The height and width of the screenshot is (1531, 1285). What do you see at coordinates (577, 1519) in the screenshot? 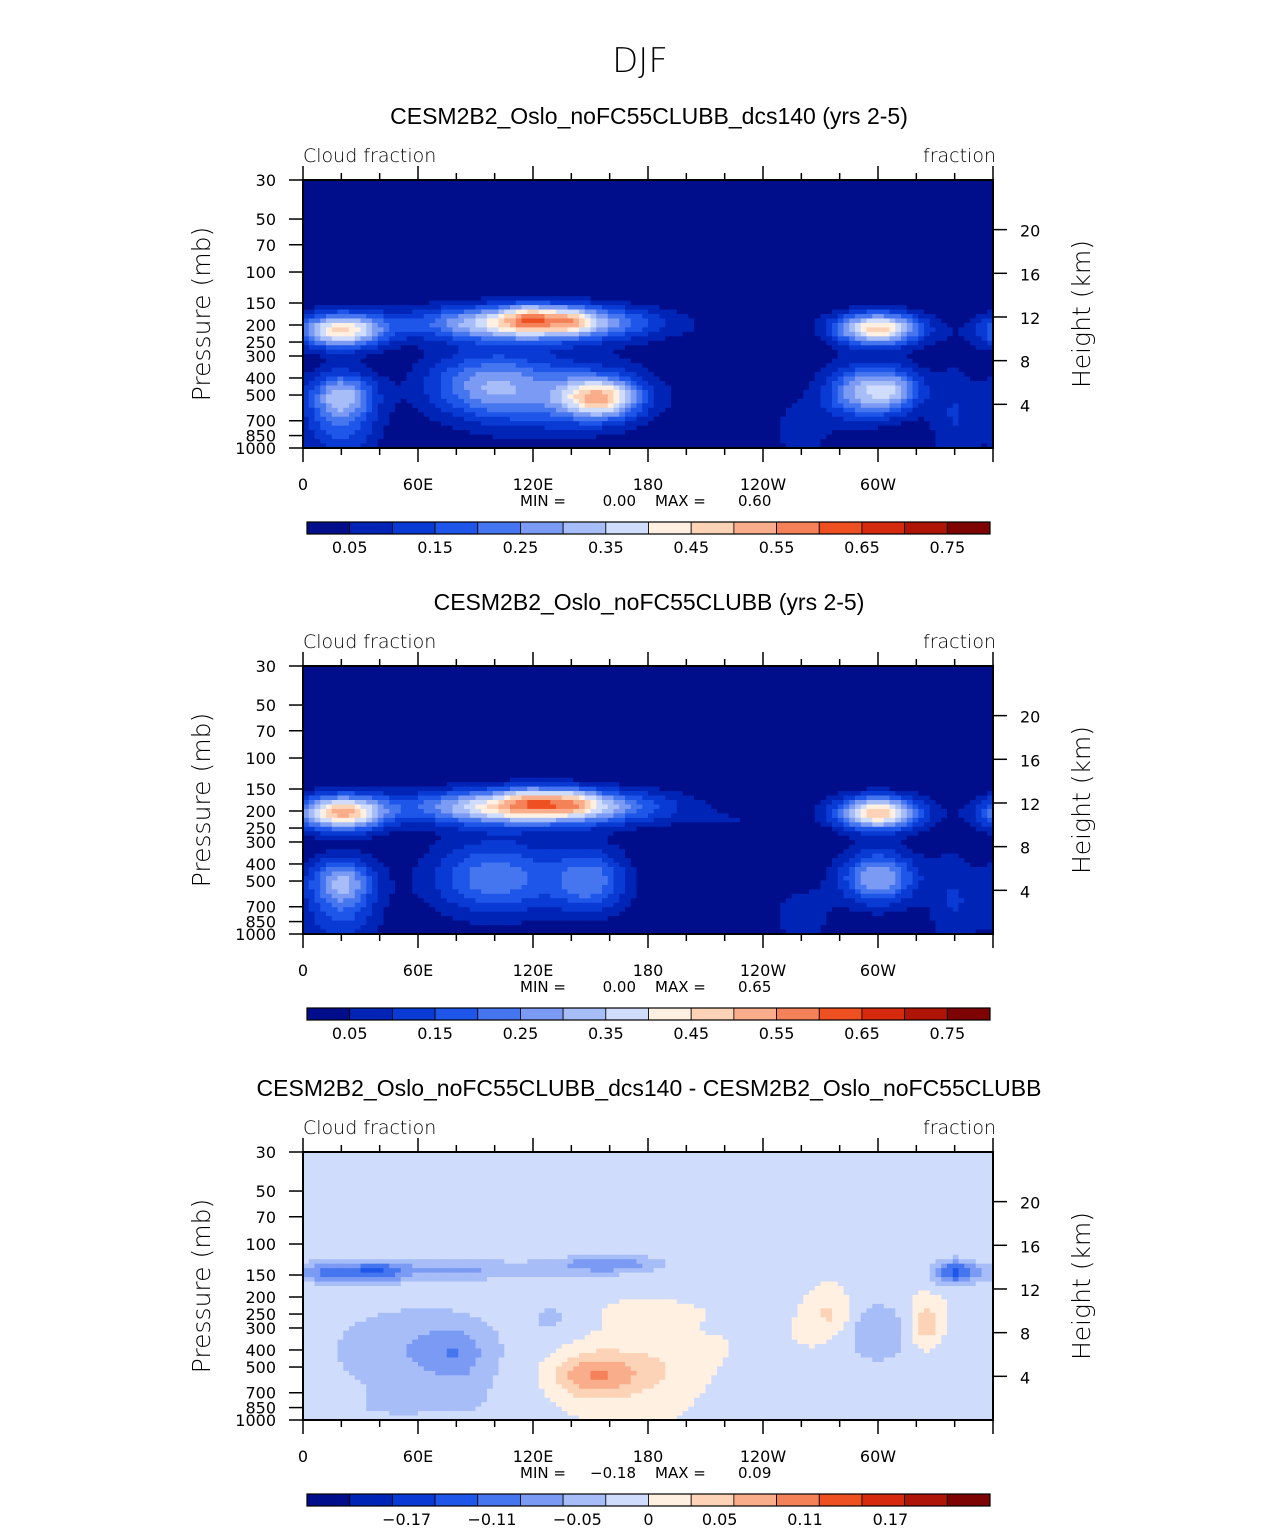
I see `colorbar-label: −0.05` at bounding box center [577, 1519].